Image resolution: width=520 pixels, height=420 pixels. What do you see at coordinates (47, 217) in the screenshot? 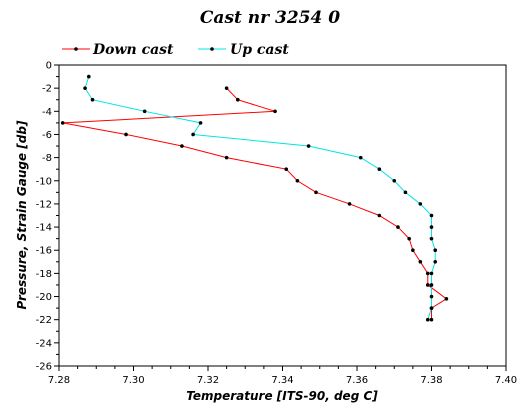
I see `y-axis: 0 -2 -4 -6 -8 -10 -12 -14 -16 -18 -20 -22 -24 -26` at bounding box center [47, 217].